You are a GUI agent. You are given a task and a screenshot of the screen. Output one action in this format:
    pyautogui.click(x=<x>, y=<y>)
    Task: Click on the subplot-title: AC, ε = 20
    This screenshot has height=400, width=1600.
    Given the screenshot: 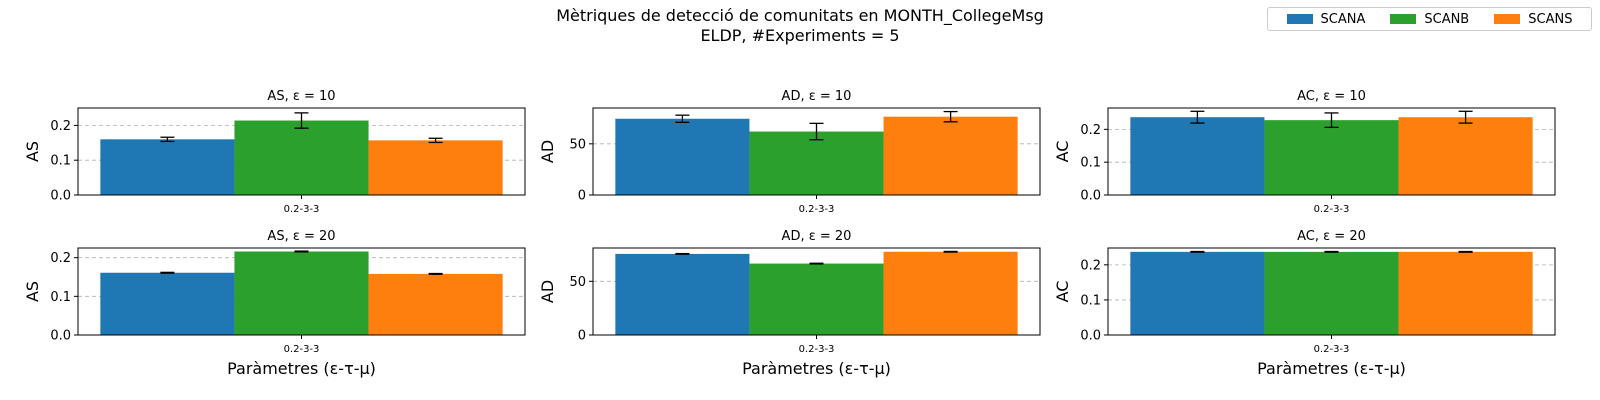 What is the action you would take?
    pyautogui.click(x=1331, y=236)
    